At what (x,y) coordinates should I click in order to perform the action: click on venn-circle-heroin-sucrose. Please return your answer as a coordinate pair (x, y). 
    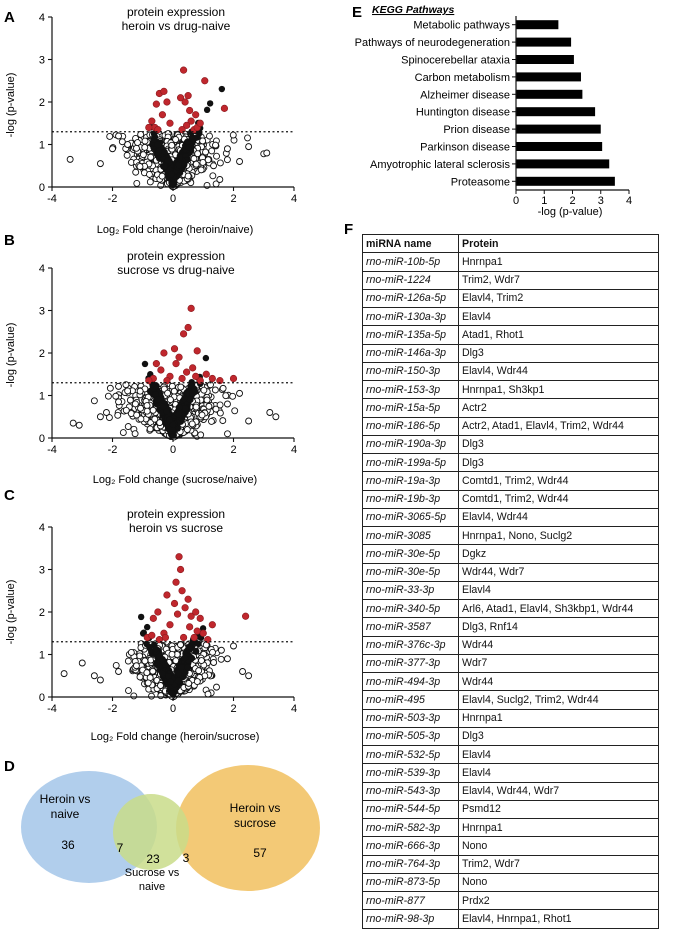
    Looking at the image, I should click on (248, 828).